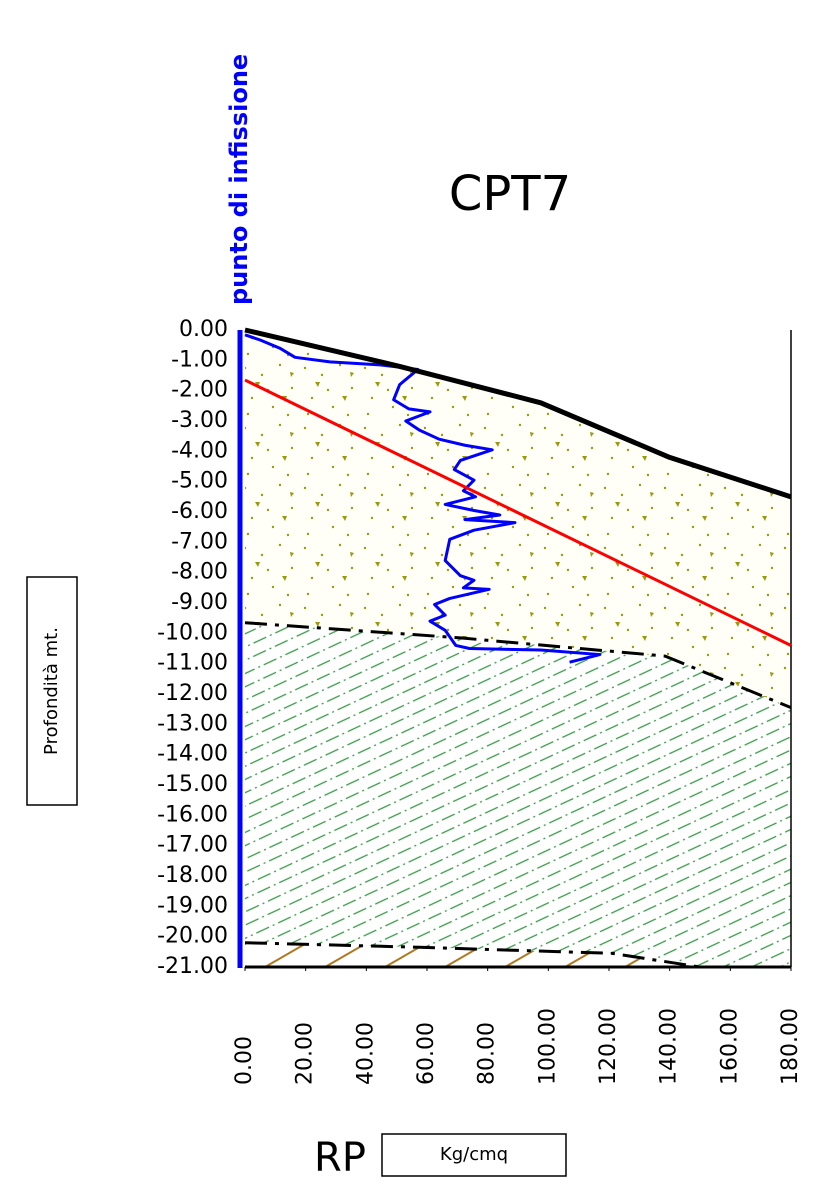 This screenshot has height=1192, width=828. Describe the element at coordinates (192, 784) in the screenshot. I see `y-tick-label: -15.00` at that location.